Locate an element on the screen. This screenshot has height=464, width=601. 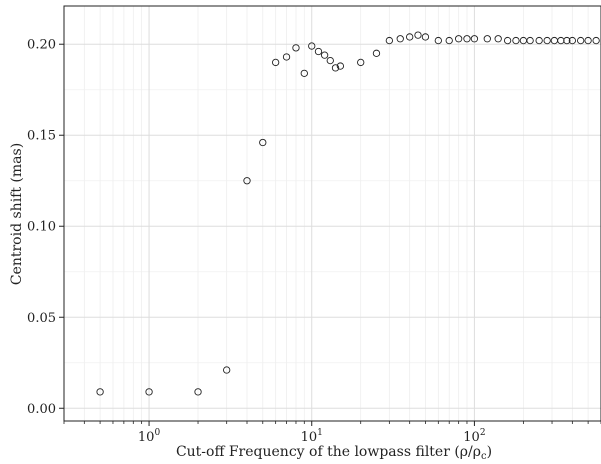
y-tick-label: 0.05 is located at coordinates (41, 318).